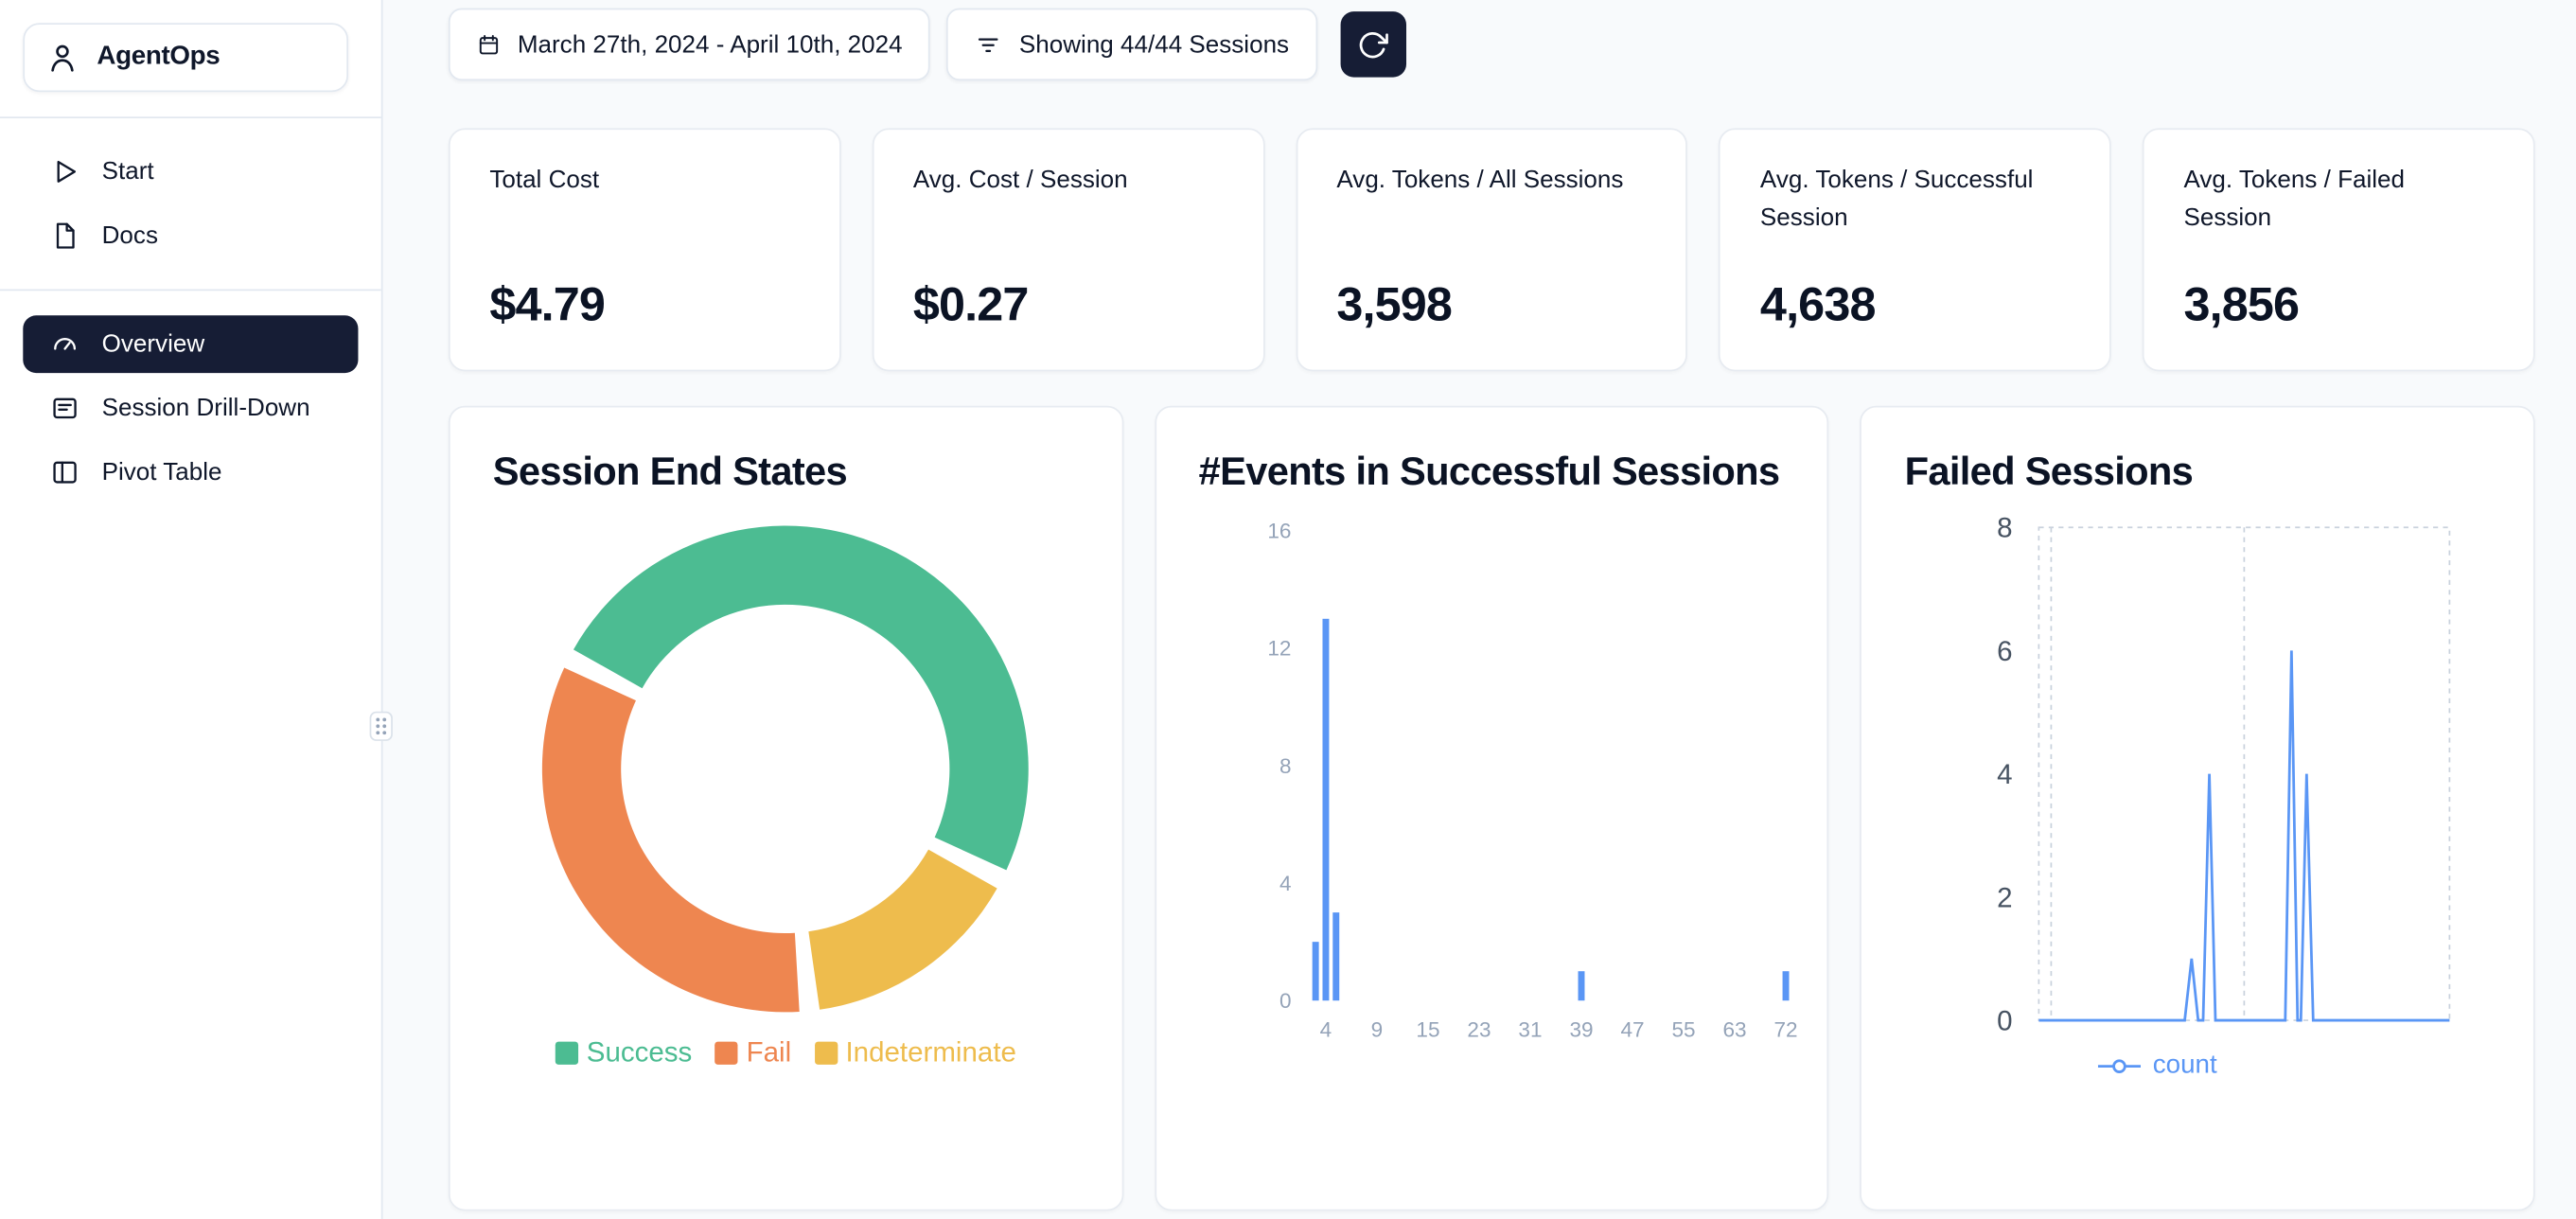 This screenshot has height=1219, width=2576. What do you see at coordinates (1785, 1029) in the screenshot?
I see `svg-text: 72` at bounding box center [1785, 1029].